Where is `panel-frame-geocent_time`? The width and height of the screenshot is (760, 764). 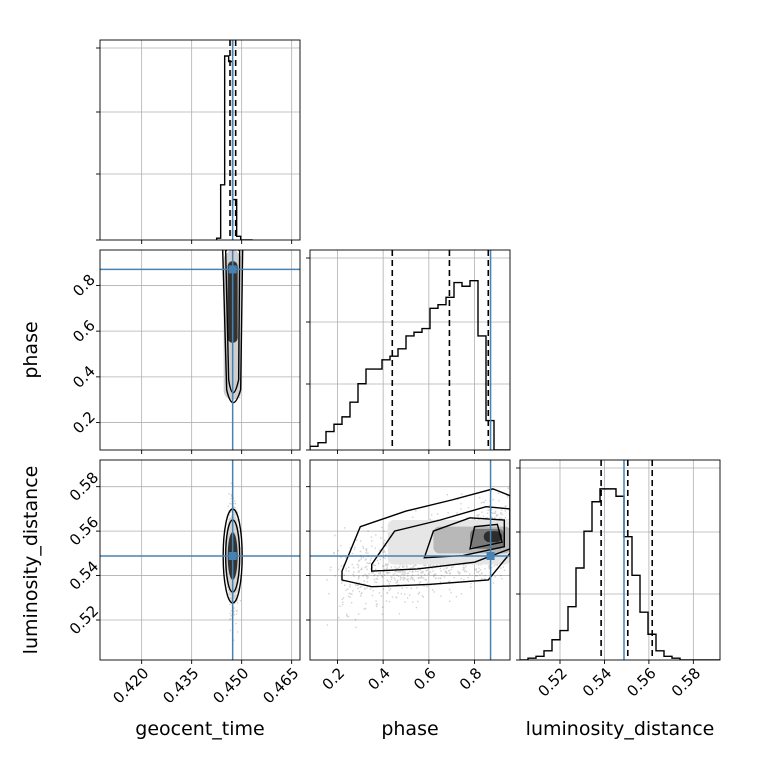
panel-frame-geocent_time is located at coordinates (200, 140).